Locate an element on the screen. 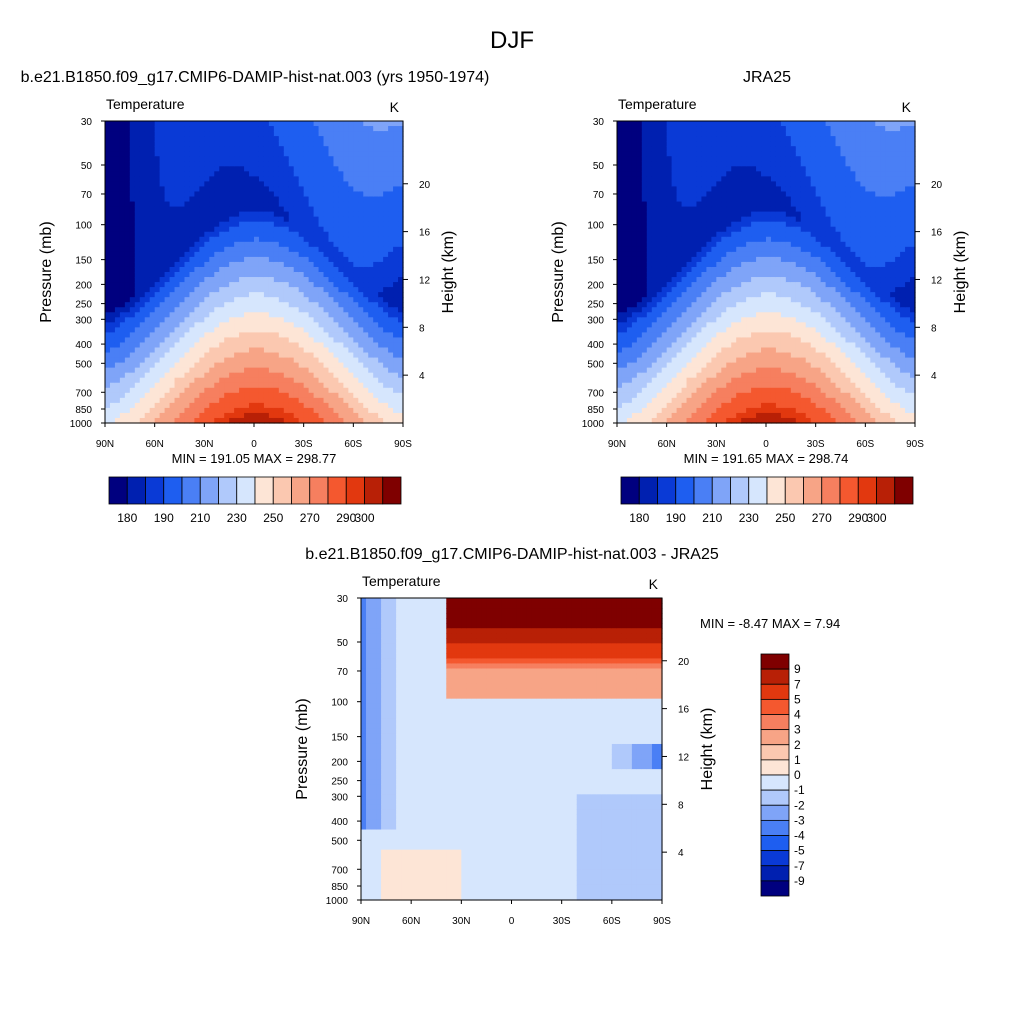 The width and height of the screenshot is (1024, 1024). colorbar-swatch is located at coordinates (337, 490).